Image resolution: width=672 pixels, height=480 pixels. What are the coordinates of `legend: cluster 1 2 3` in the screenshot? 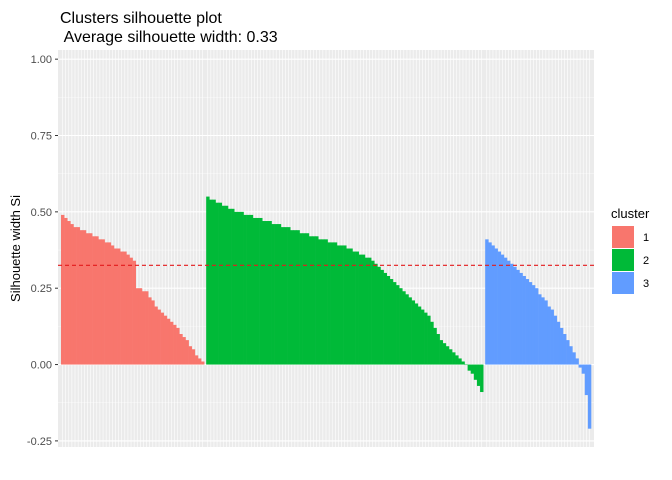 It's located at (630, 250).